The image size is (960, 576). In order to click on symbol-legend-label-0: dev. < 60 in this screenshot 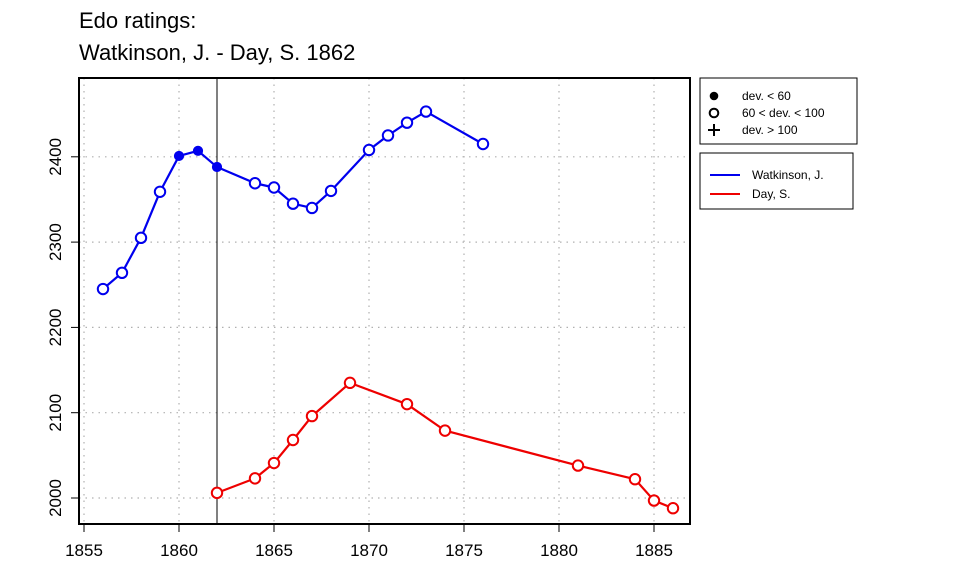, I will do `click(766, 96)`.